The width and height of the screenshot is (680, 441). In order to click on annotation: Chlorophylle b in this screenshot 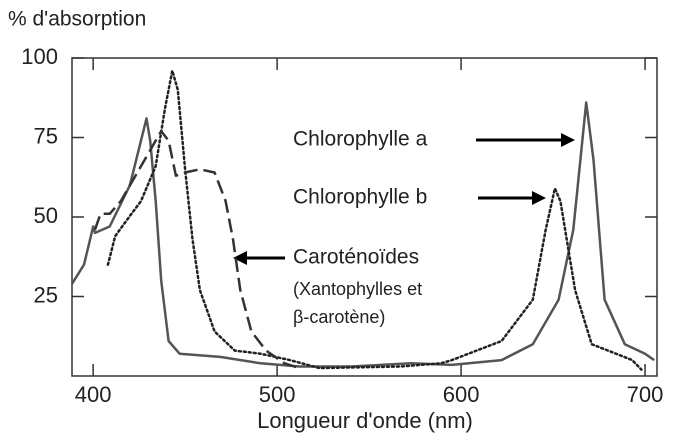, I will do `click(360, 197)`.